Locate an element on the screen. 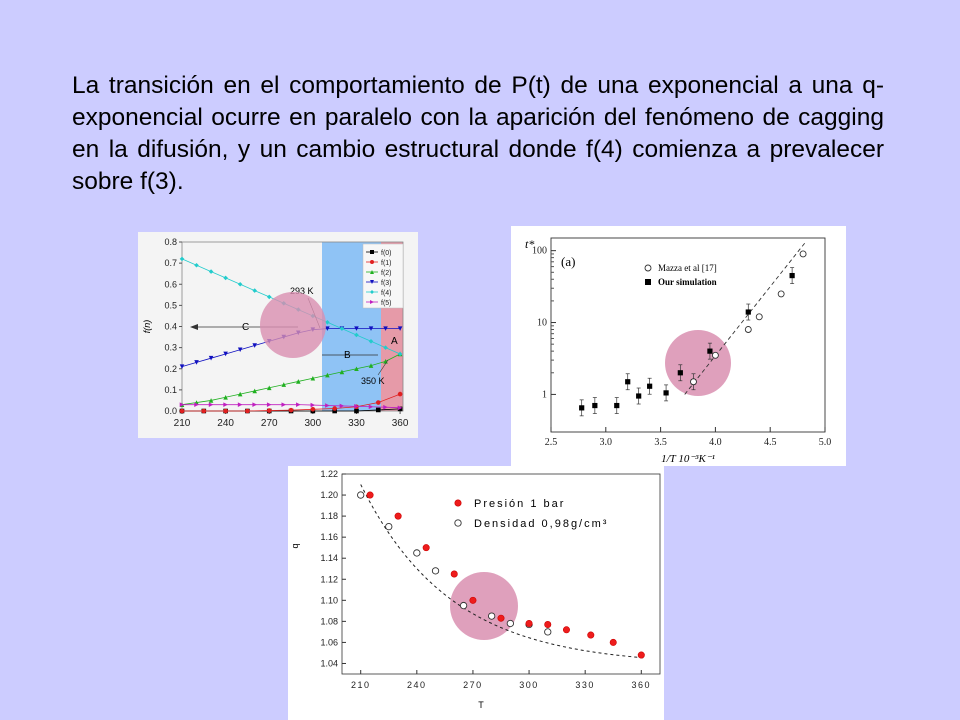 Image resolution: width=960 pixels, height=720 pixels. legend-label: Presión 1 bar is located at coordinates (519, 504).